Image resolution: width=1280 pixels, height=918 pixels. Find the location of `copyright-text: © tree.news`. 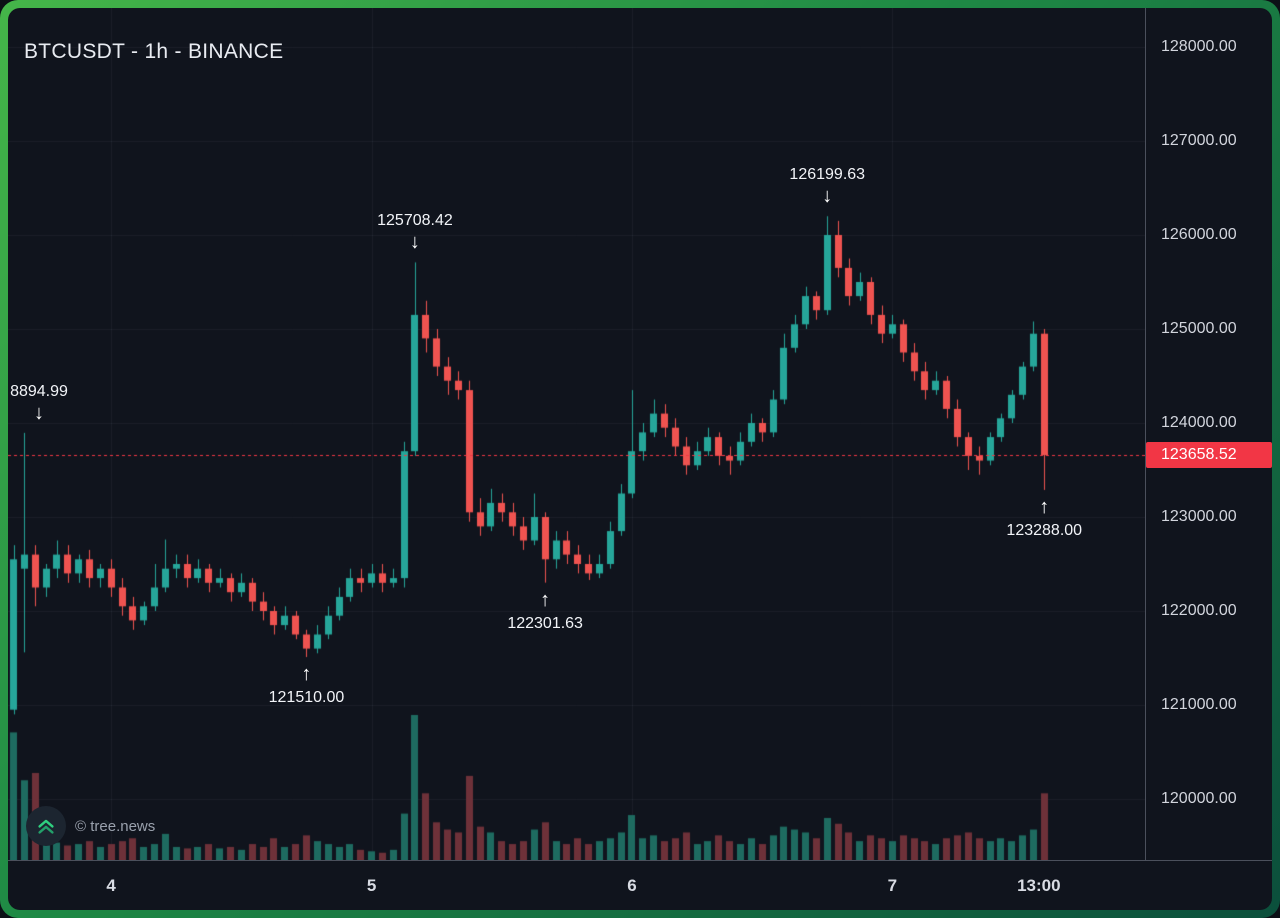

copyright-text: © tree.news is located at coordinates (115, 826).